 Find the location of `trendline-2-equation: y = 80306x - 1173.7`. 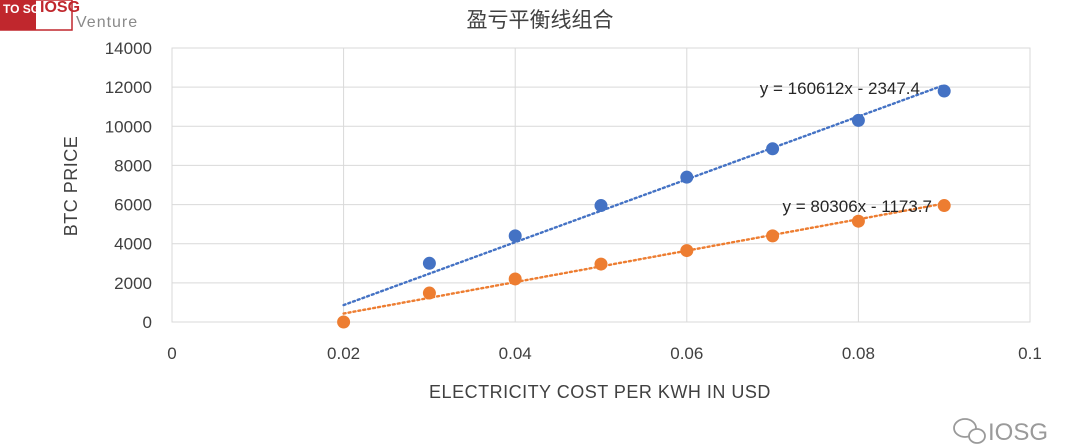

trendline-2-equation: y = 80306x - 1173.7 is located at coordinates (858, 206).